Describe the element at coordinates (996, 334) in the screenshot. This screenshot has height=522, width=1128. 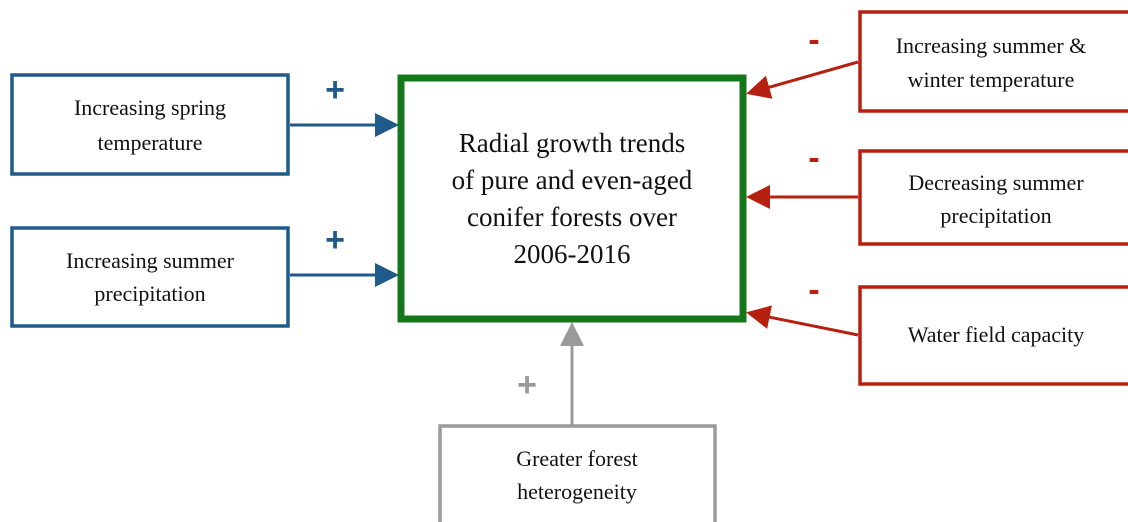
I see `node-label: Water field capacity` at that location.